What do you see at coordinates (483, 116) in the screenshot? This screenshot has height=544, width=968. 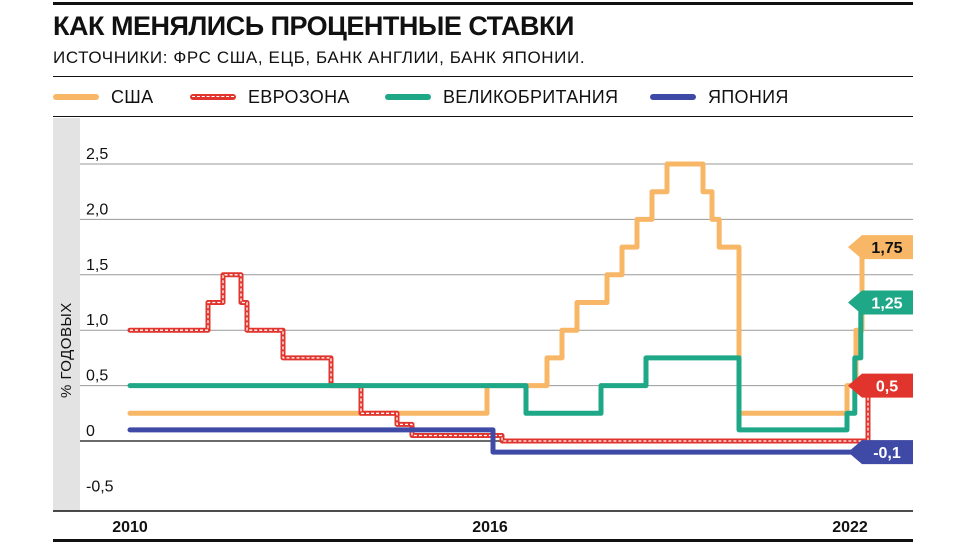 I see `legend-divider` at bounding box center [483, 116].